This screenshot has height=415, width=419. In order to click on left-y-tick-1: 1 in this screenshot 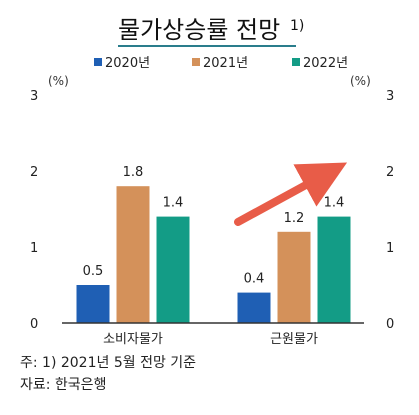, I will do `click(34, 248)`.